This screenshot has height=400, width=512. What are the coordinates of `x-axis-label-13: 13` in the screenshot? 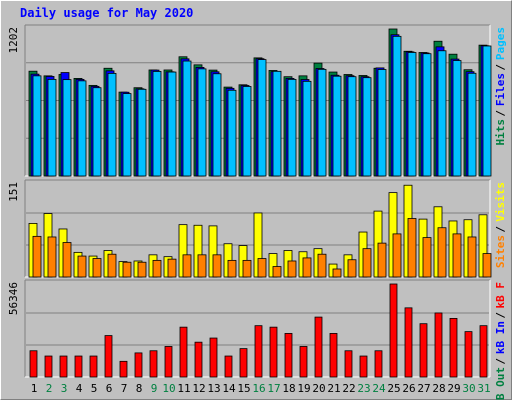 It's located at (213, 388).